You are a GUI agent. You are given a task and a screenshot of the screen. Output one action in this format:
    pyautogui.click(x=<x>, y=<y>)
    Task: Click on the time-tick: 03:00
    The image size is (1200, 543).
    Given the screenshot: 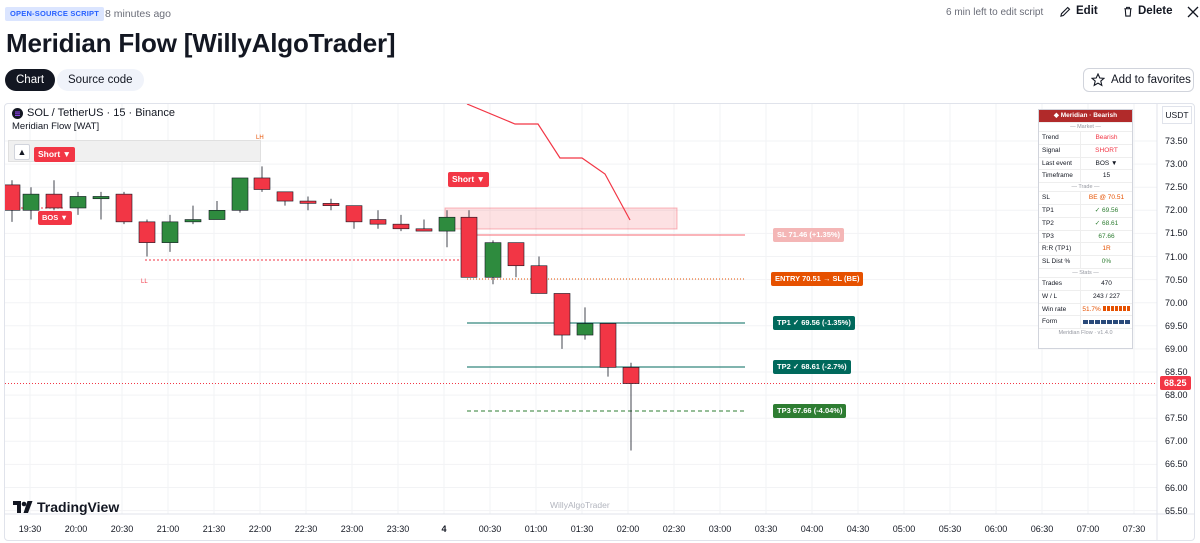 What is the action you would take?
    pyautogui.click(x=720, y=529)
    